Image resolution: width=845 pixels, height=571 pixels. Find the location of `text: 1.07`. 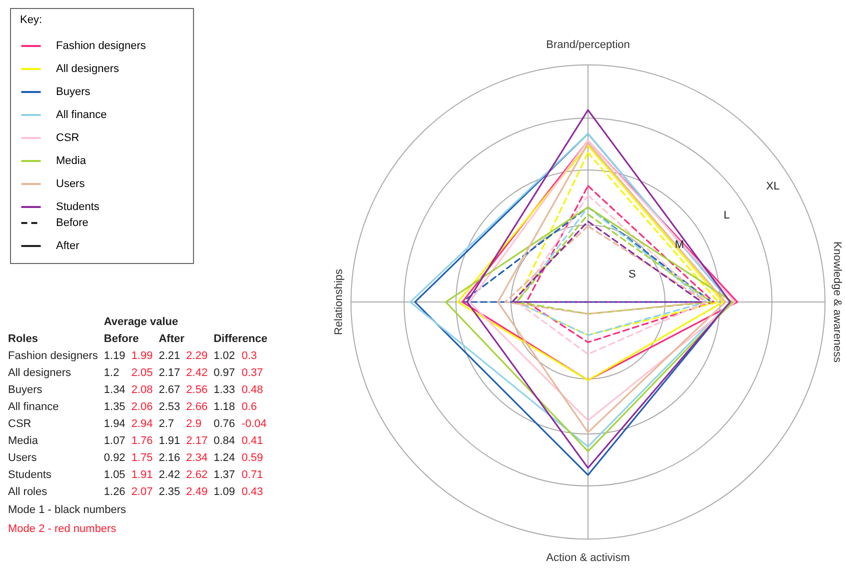

text: 1.07 is located at coordinates (115, 442).